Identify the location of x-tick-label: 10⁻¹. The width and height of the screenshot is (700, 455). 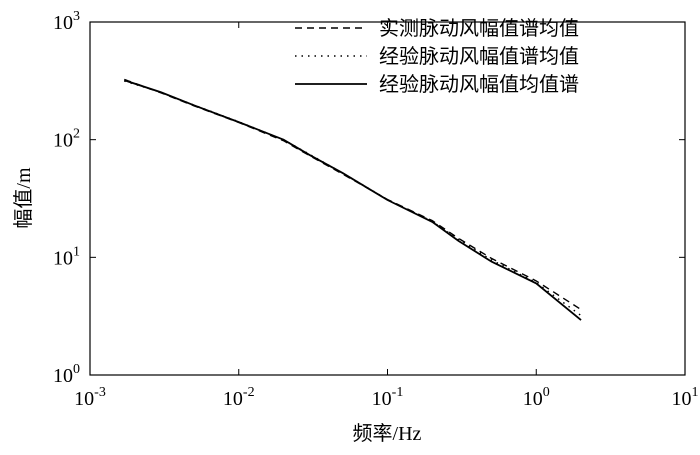
(388, 397).